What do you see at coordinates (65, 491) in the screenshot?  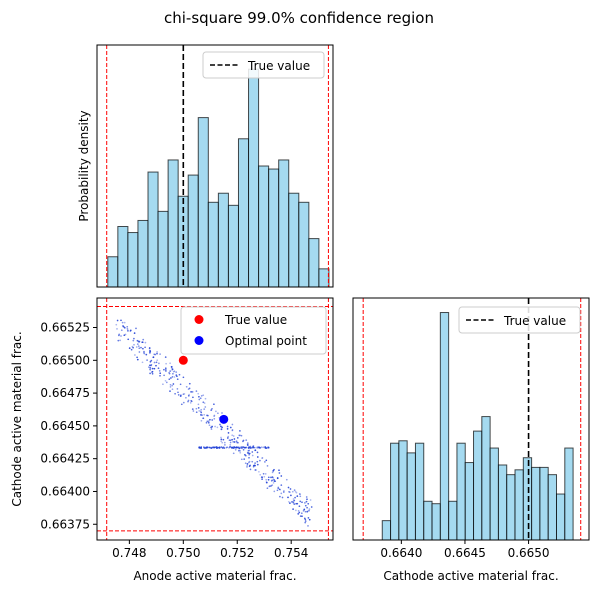 I see `y-tick-label: 0.66400` at bounding box center [65, 491].